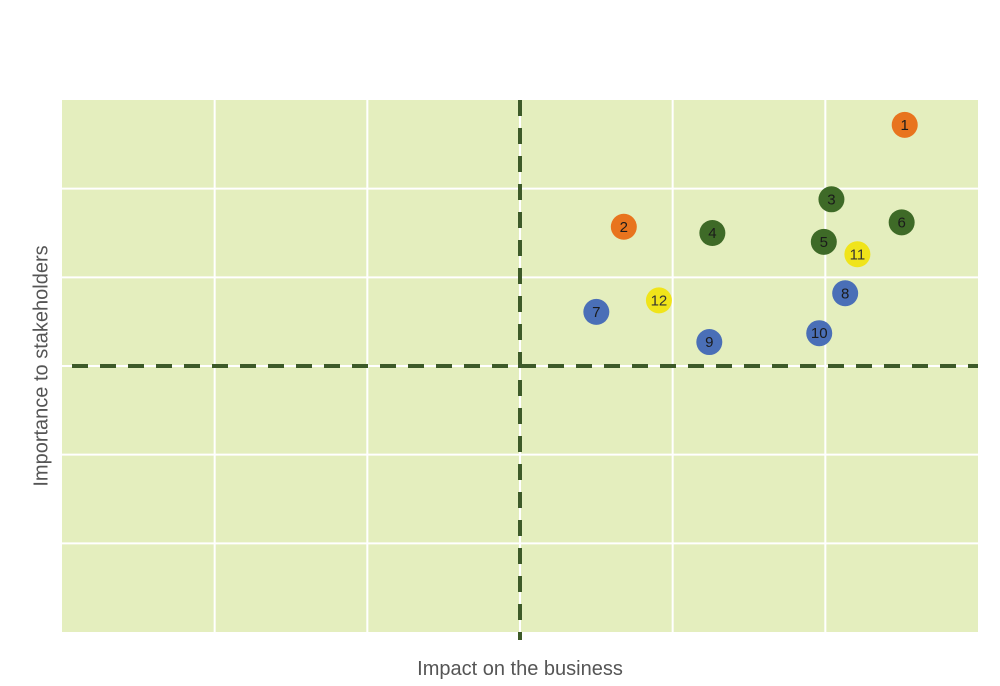 This screenshot has height=686, width=1000. I want to click on data-point: 3, so click(831, 199).